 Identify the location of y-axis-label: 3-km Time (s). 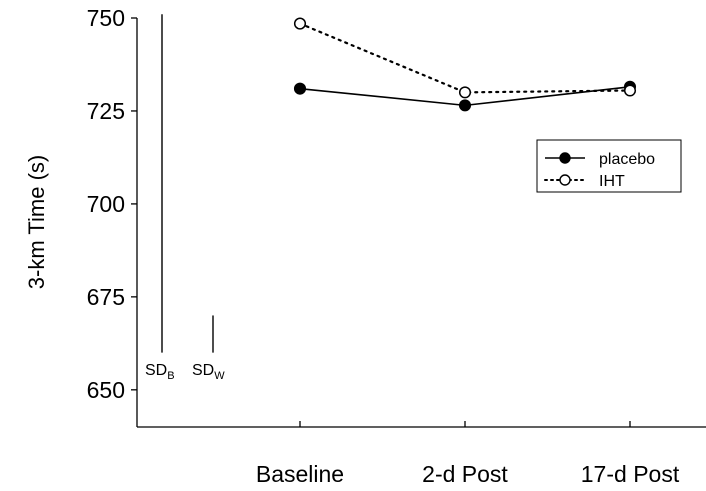
(36, 222).